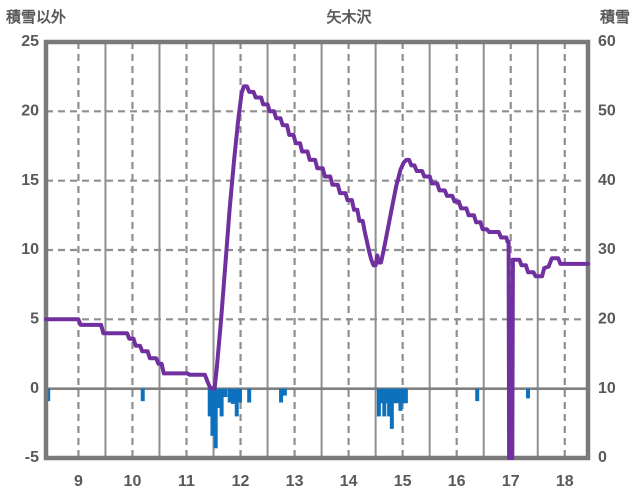  What do you see at coordinates (324, 481) in the screenshot?
I see `x-axis-ticks: 9 10 11 12 13 14 15 16 17 18` at bounding box center [324, 481].